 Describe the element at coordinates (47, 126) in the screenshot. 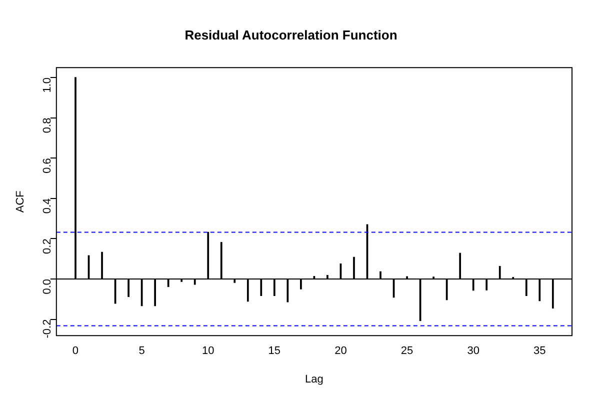

I see `y-tick-label: 0.8` at that location.